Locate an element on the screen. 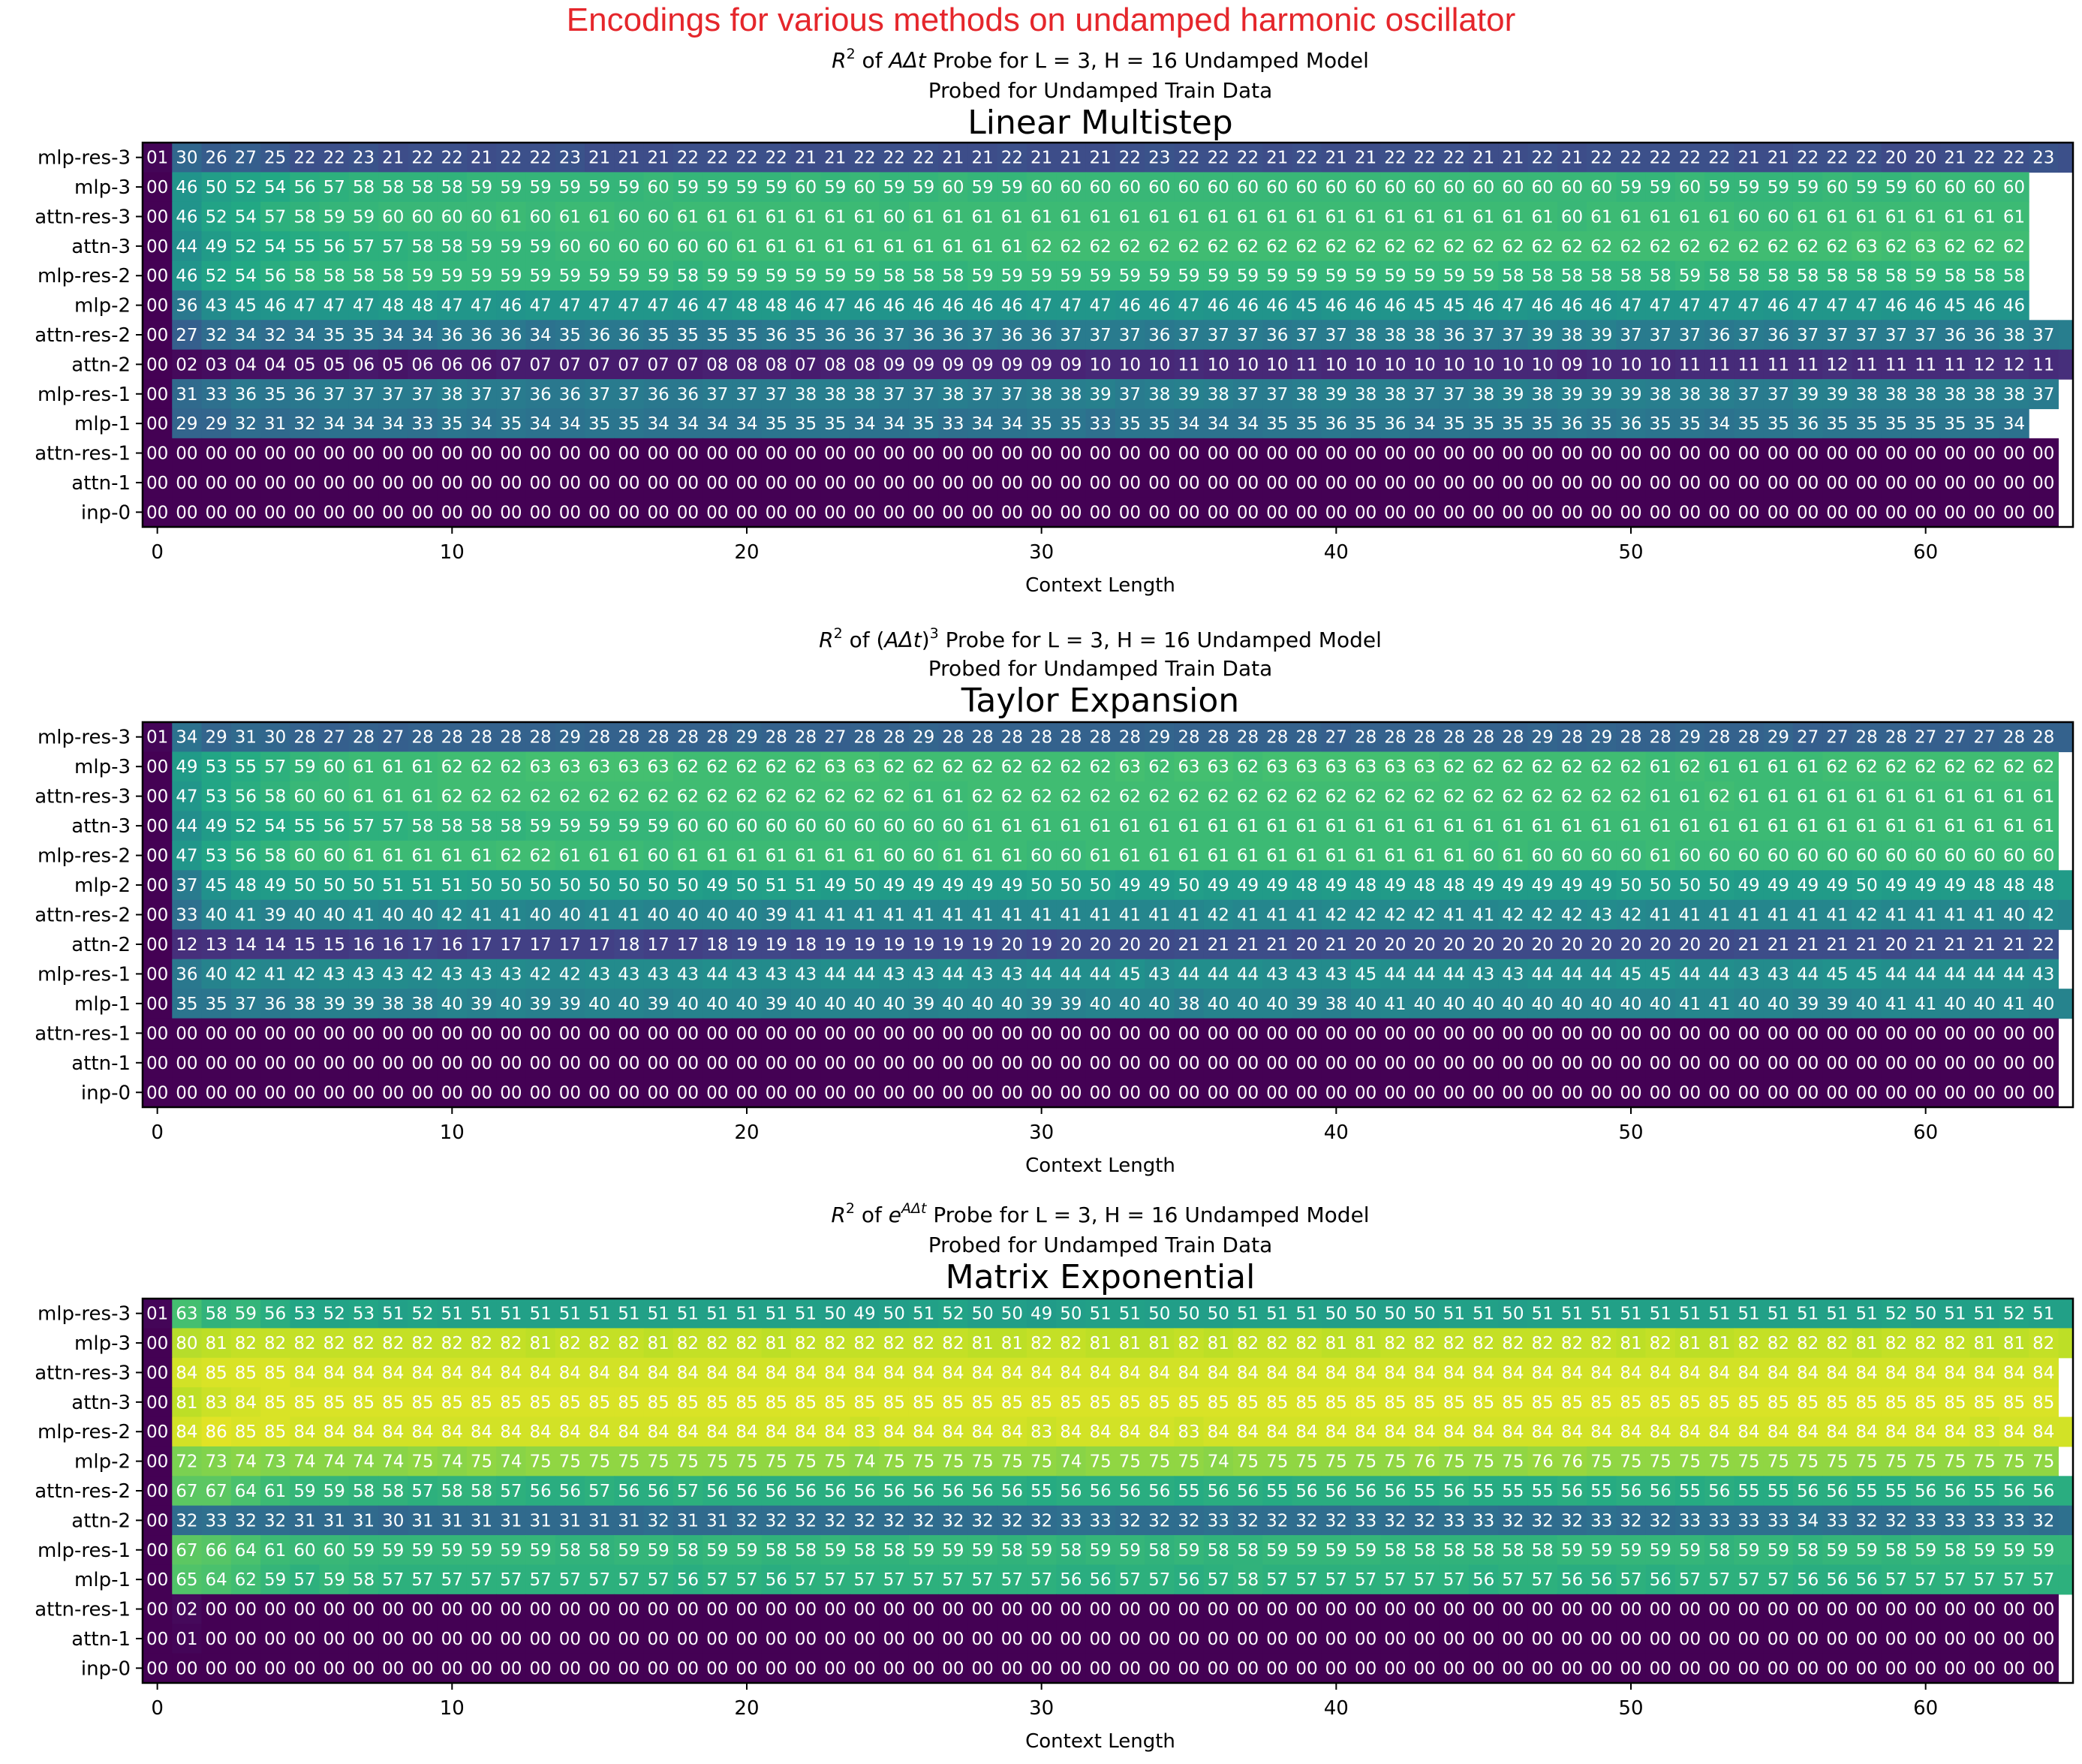  cell-label: 37 is located at coordinates (1660, 335).